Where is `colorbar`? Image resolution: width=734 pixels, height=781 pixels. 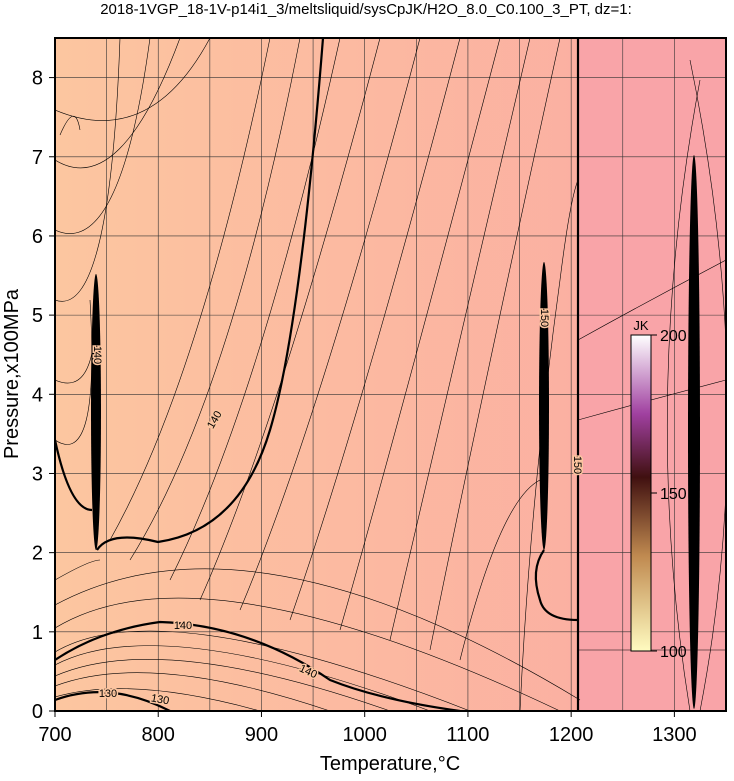
colorbar is located at coordinates (641, 493).